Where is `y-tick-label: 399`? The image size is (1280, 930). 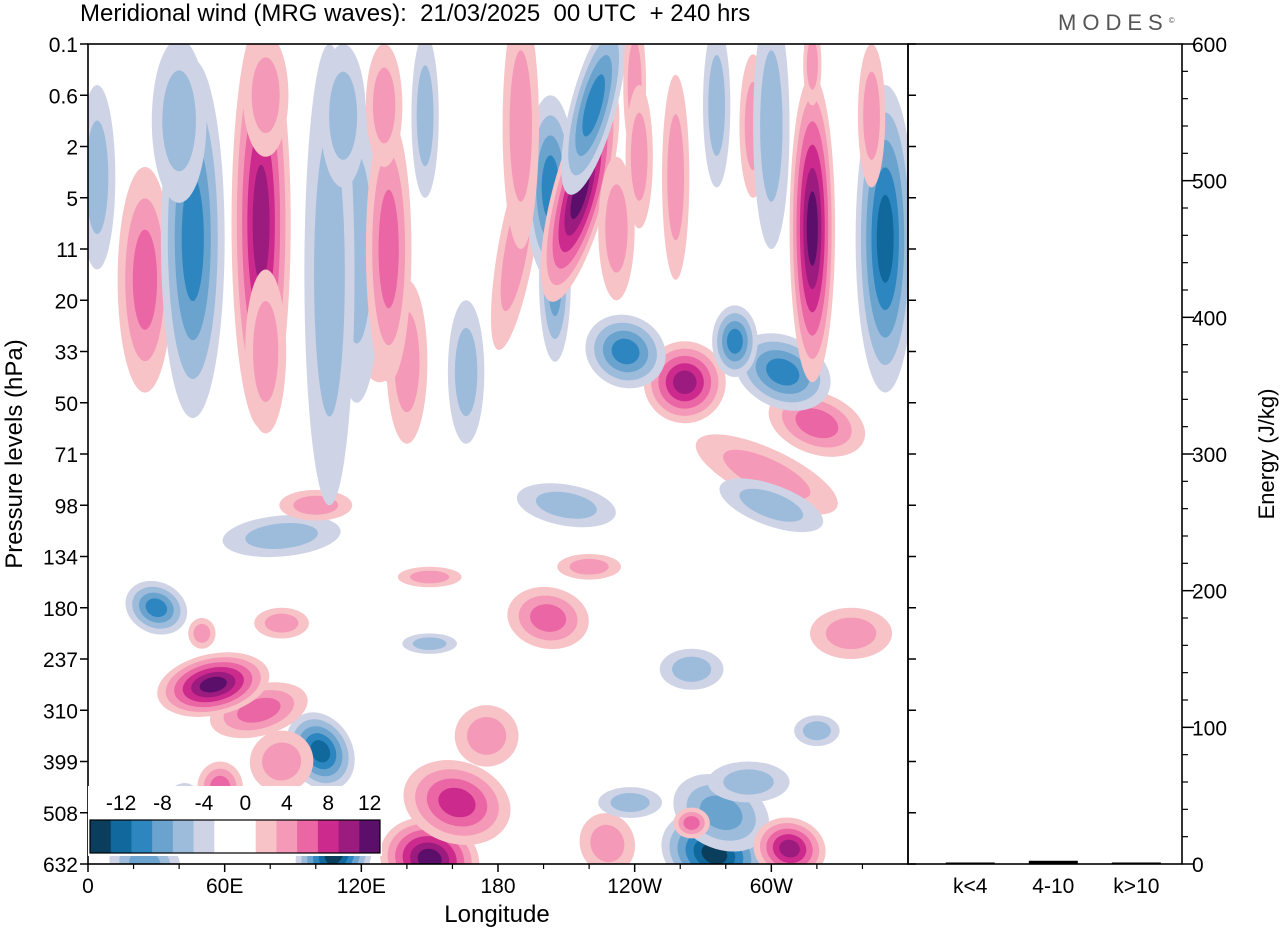
y-tick-label: 399 is located at coordinates (60, 763).